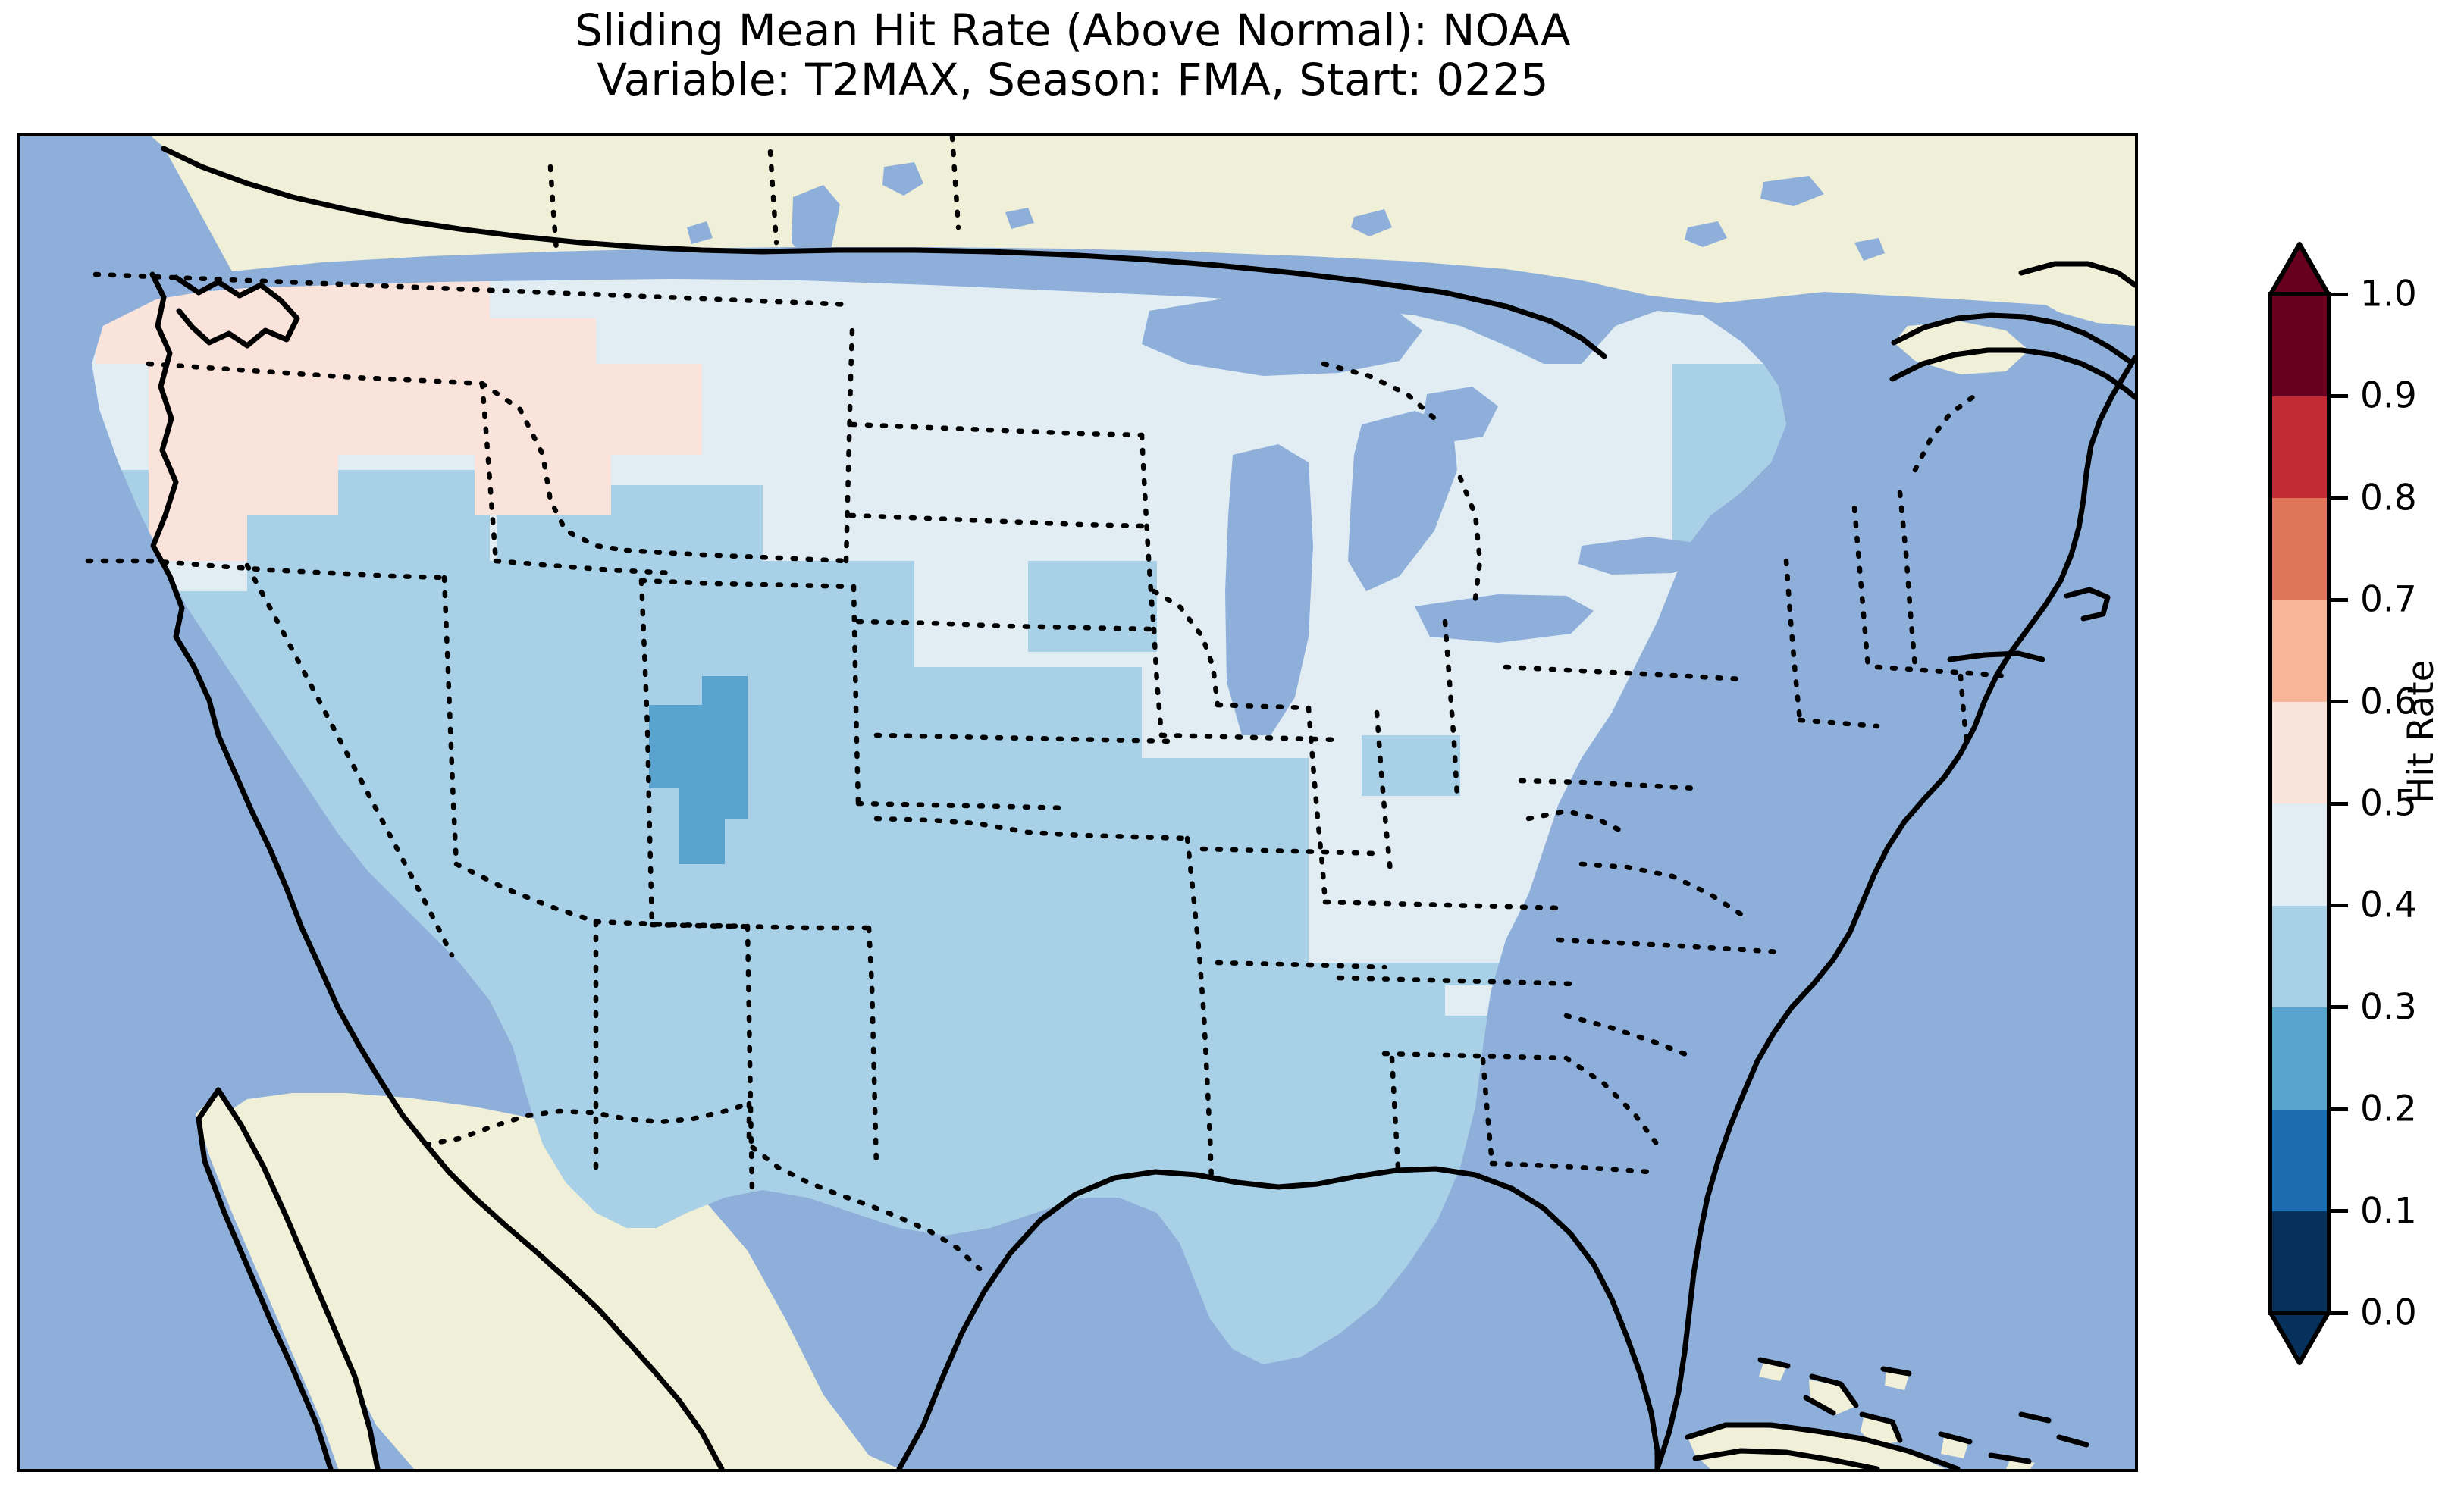  Describe the element at coordinates (2388, 1313) in the screenshot. I see `colorbar-tick-label: 0.0` at that location.